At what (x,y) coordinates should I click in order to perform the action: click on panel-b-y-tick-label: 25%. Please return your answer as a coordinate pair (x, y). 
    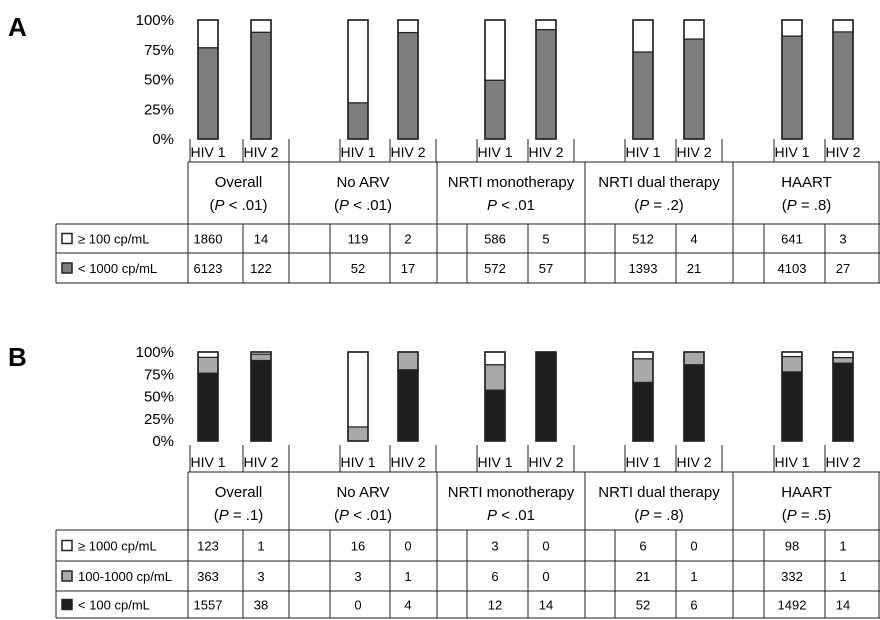
    Looking at the image, I should click on (159, 419).